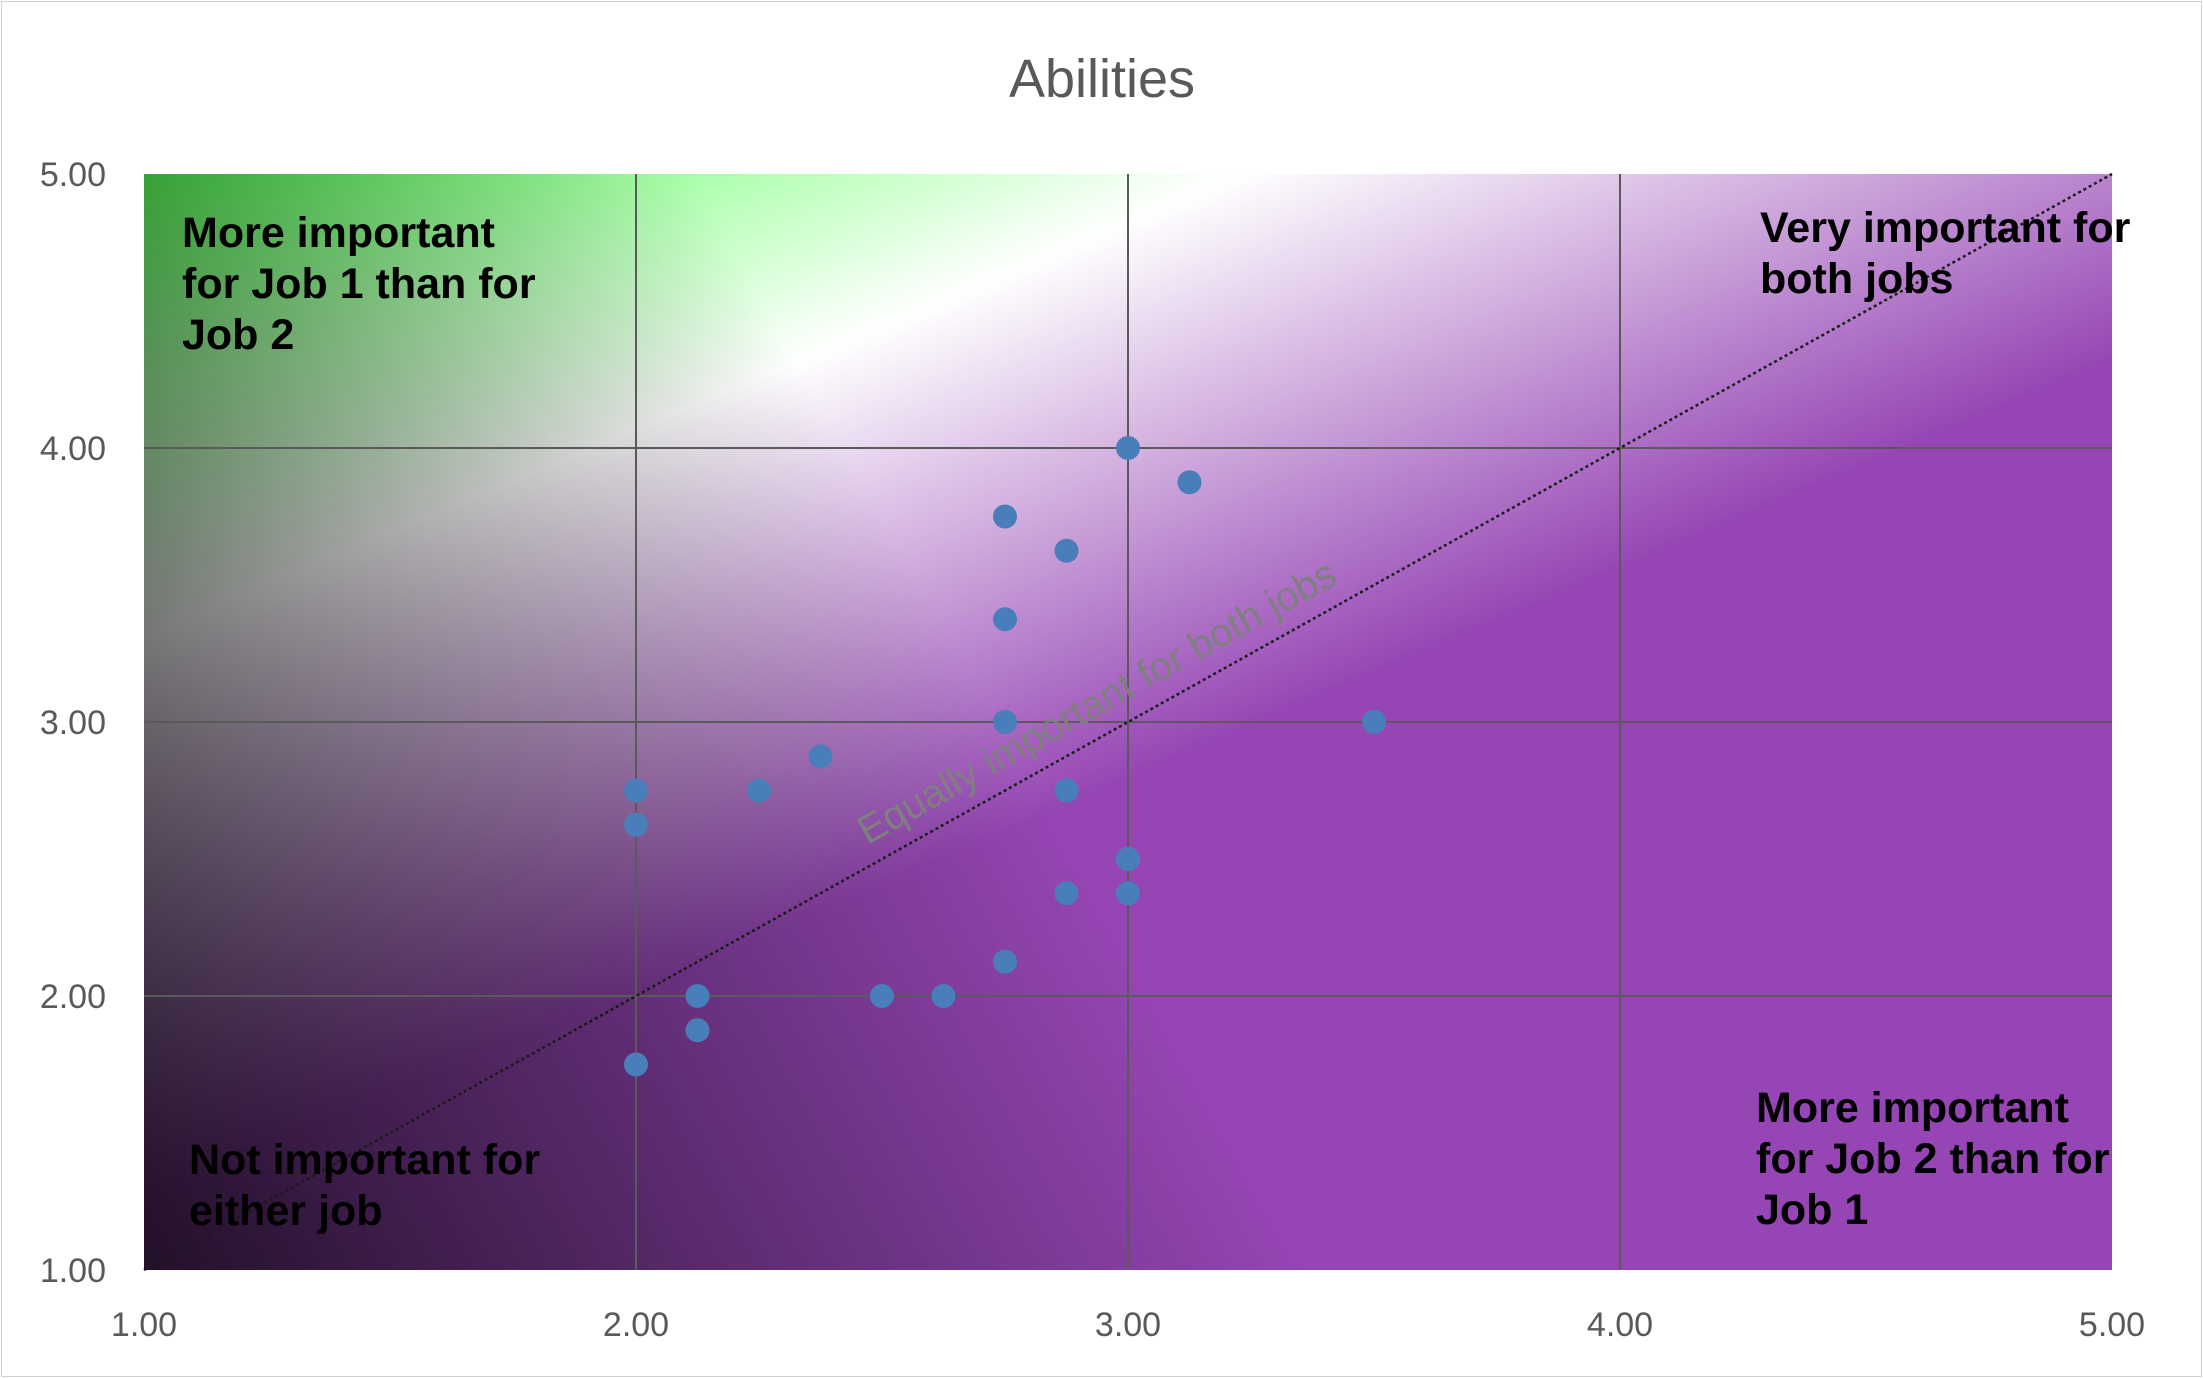  I want to click on annotation-job1-line: More important, so click(338, 233).